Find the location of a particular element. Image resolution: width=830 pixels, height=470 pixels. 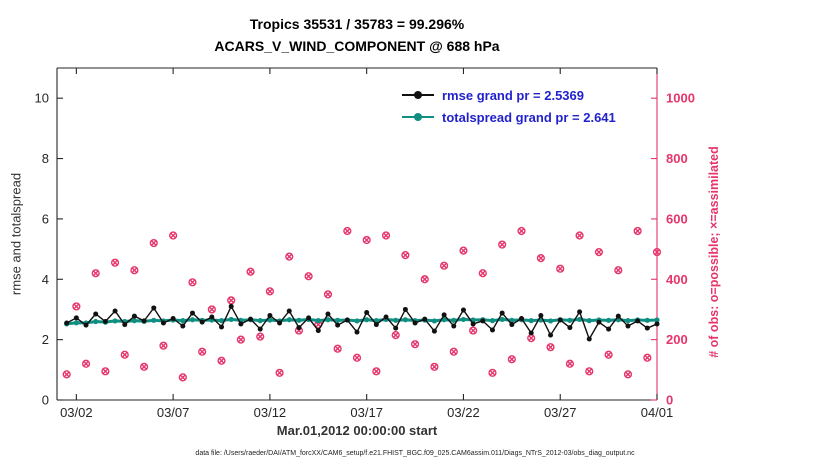

legend-entry-totalspread: totalspread grand pr = 2.641 is located at coordinates (509, 117).